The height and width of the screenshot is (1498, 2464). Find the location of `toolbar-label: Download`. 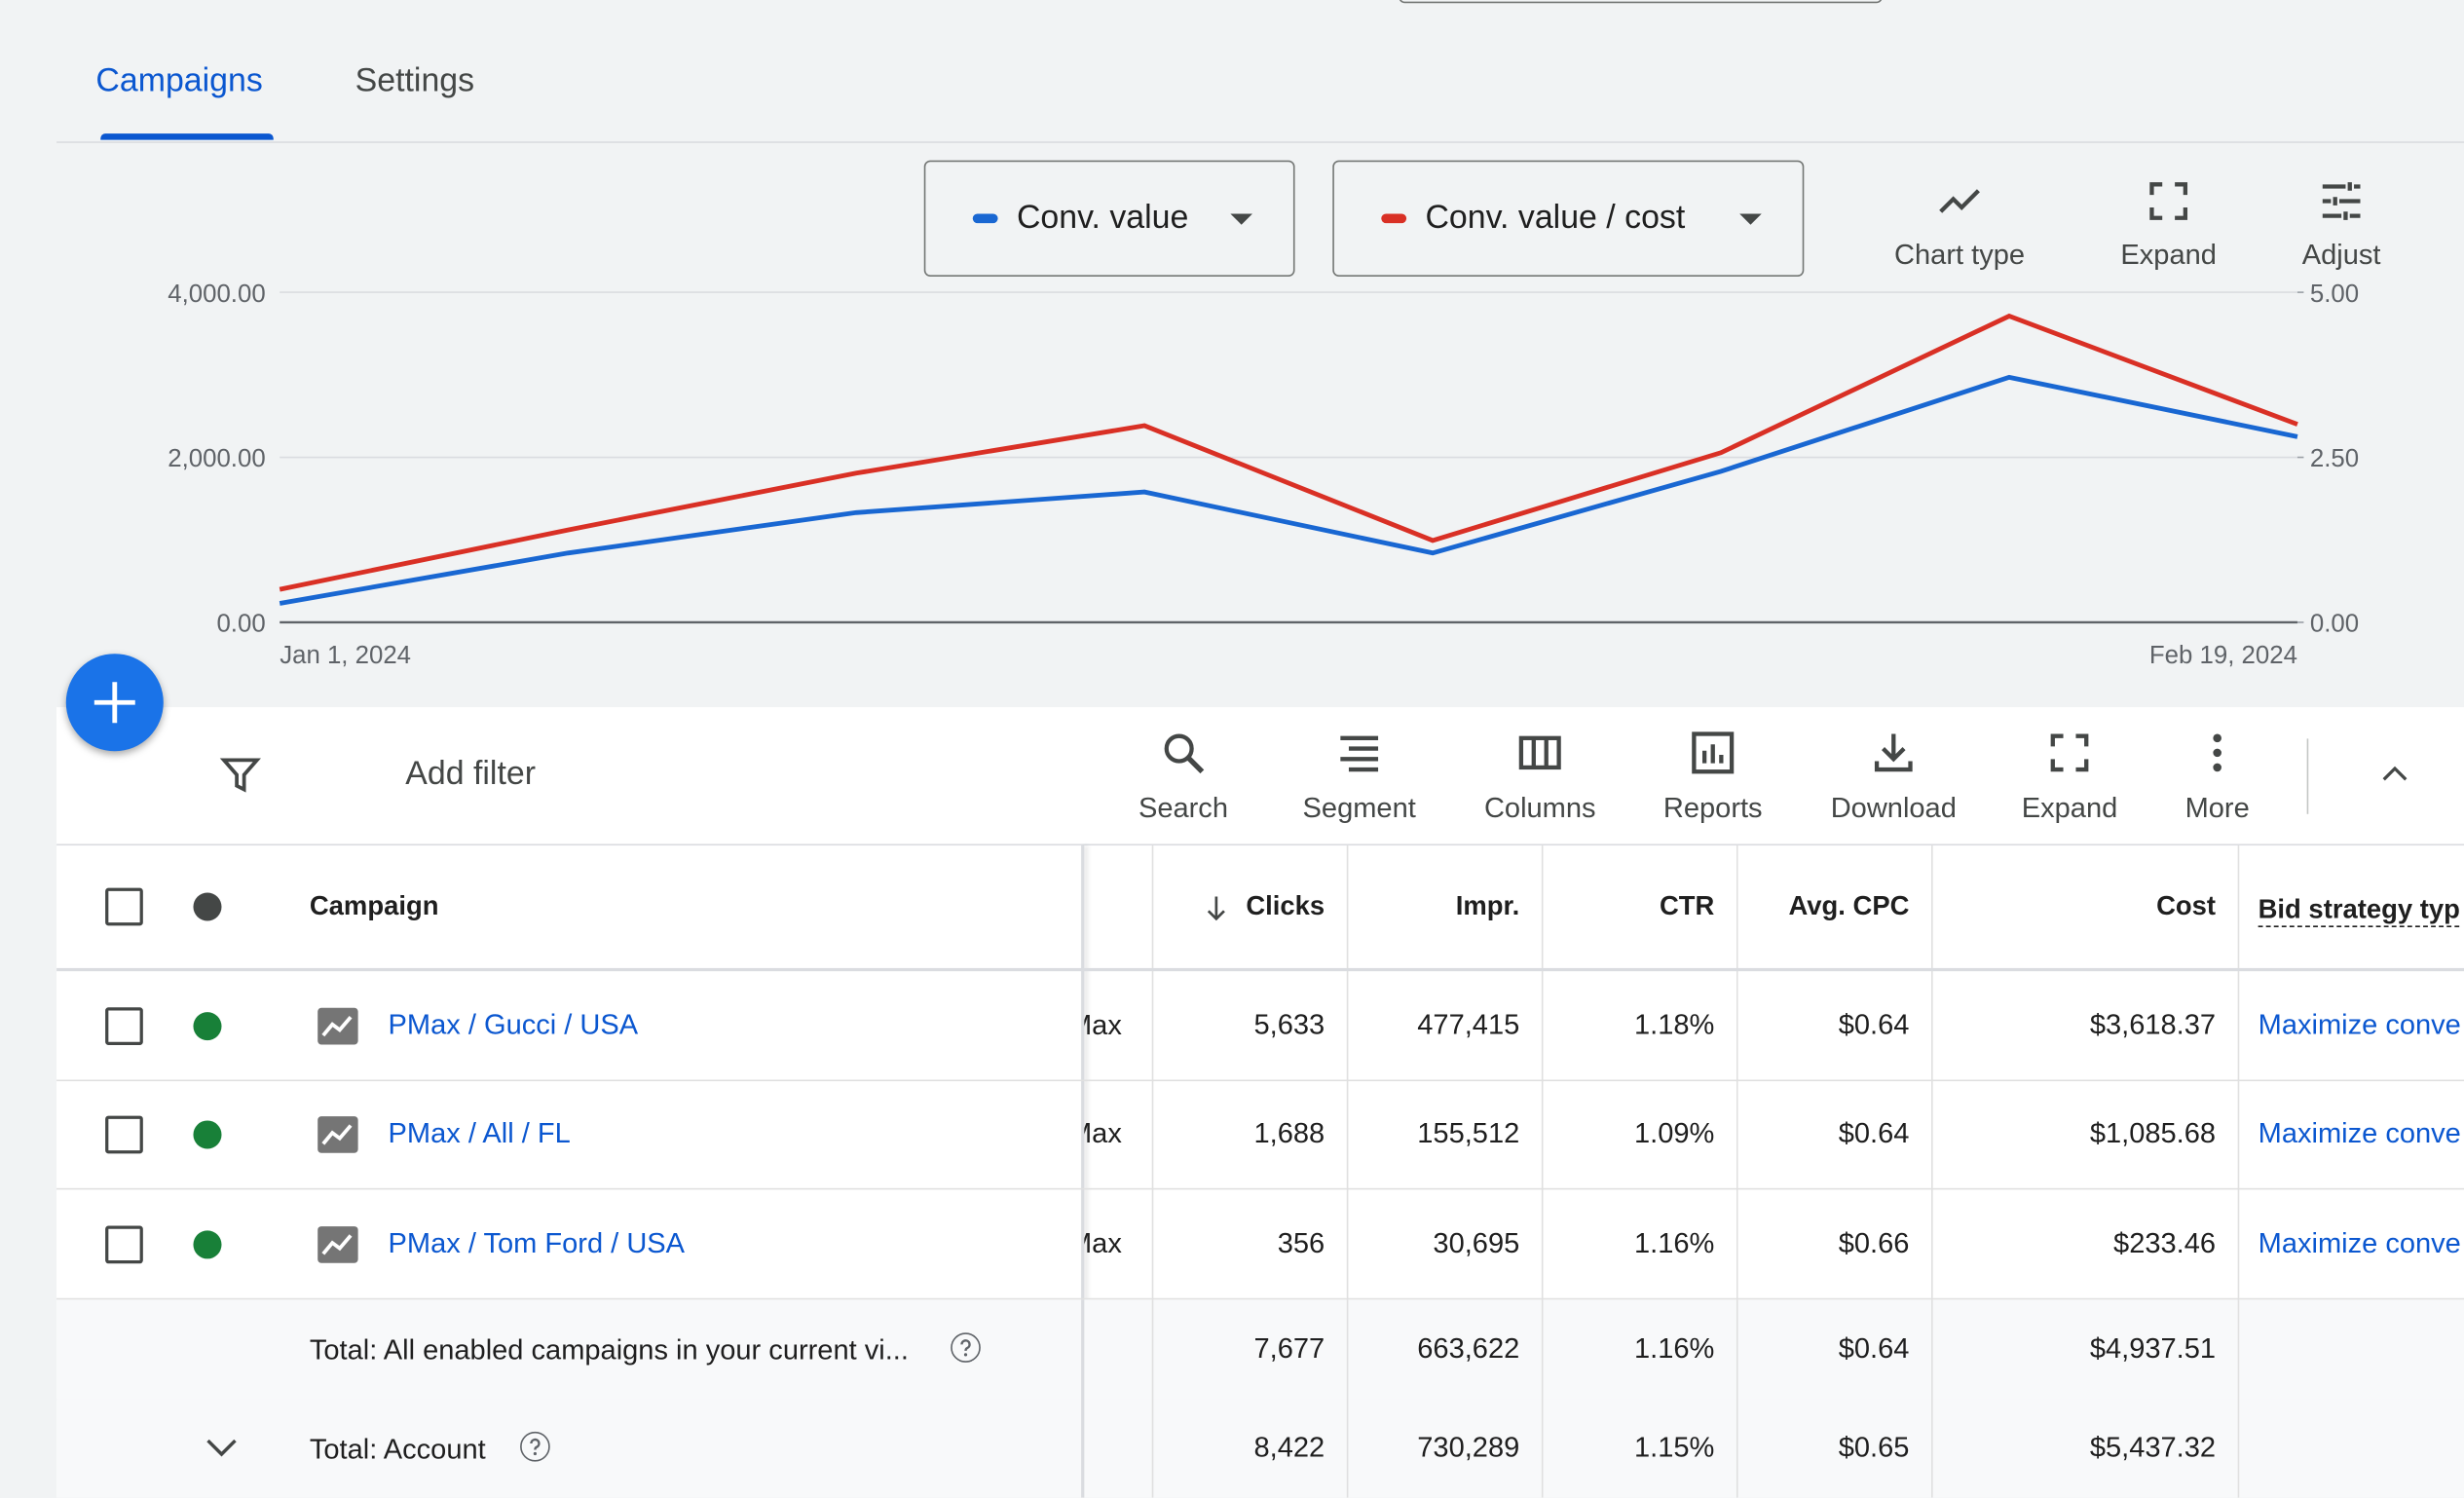

toolbar-label: Download is located at coordinates (1893, 808).